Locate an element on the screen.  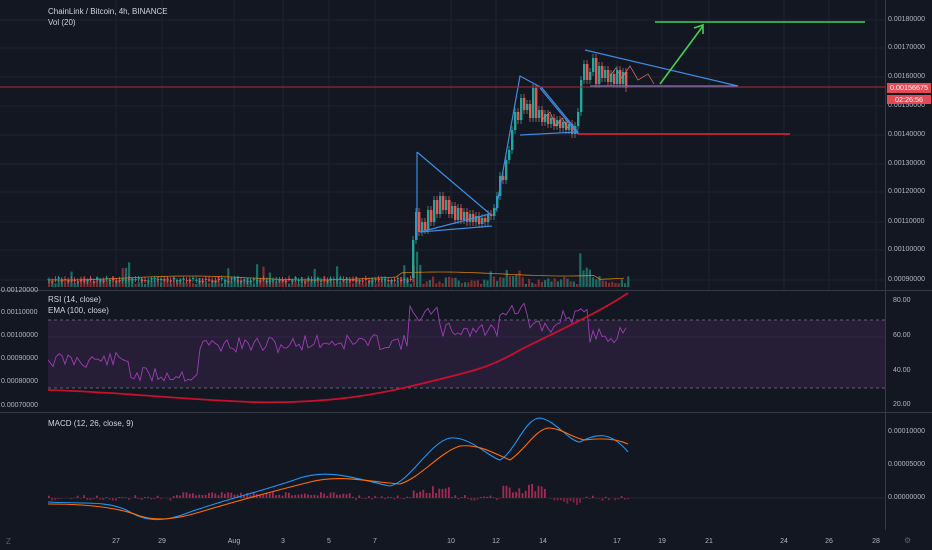
volume-legend: Vol (20) is located at coordinates (62, 22).